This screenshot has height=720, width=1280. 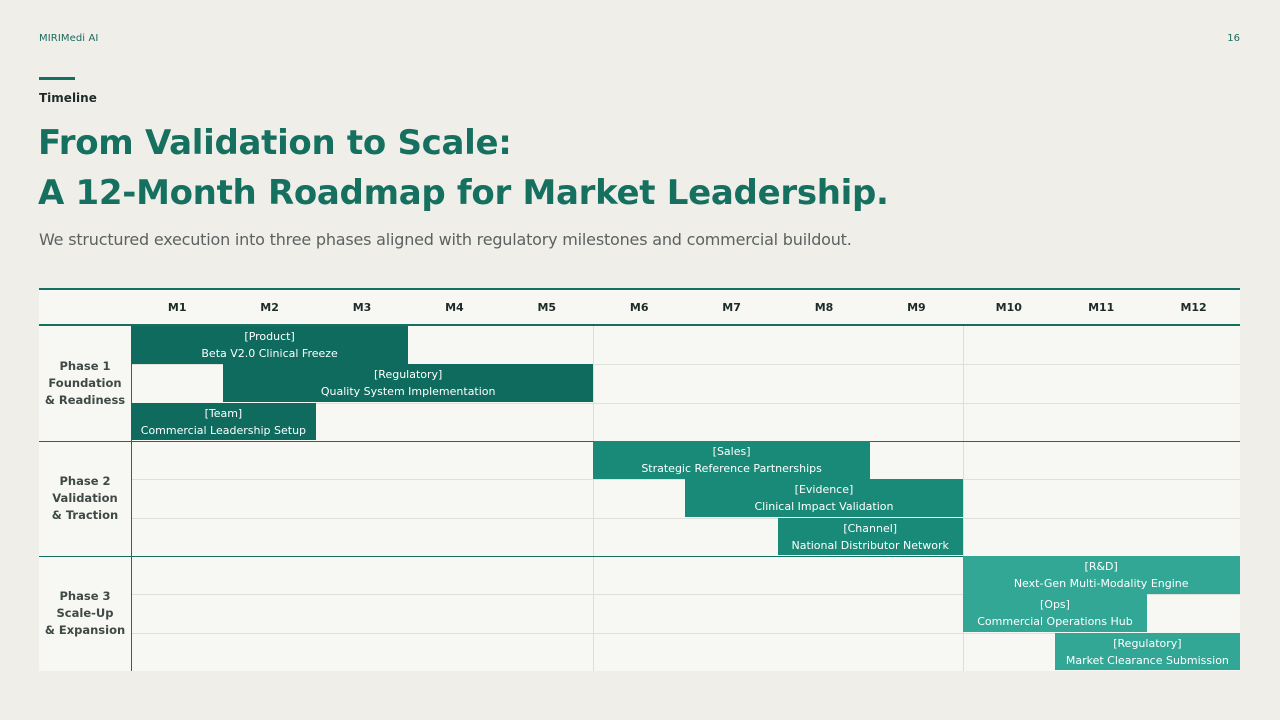 I want to click on phase-label-line: & Traction, so click(x=85, y=514).